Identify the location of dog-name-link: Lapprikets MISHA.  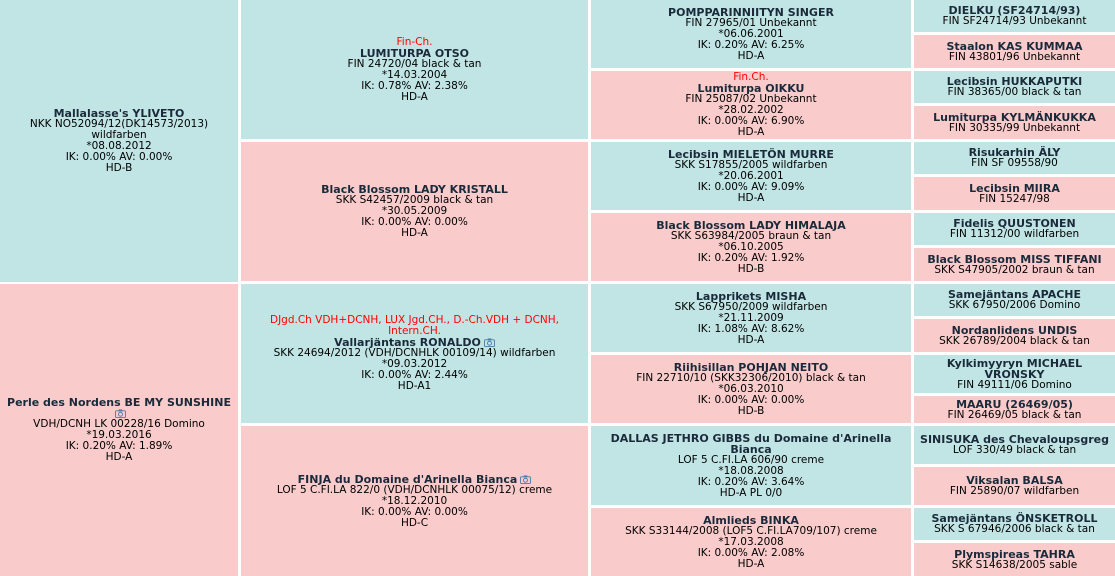
(751, 296).